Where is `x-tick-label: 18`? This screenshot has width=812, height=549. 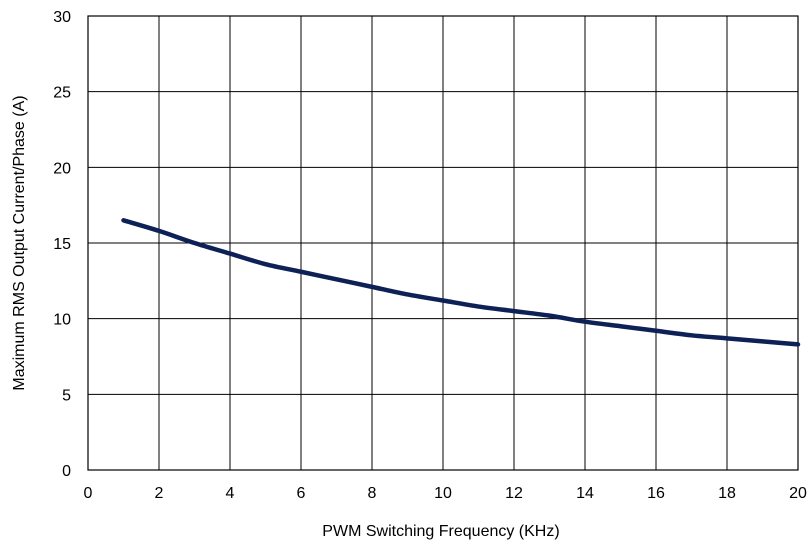
x-tick-label: 18 is located at coordinates (727, 493).